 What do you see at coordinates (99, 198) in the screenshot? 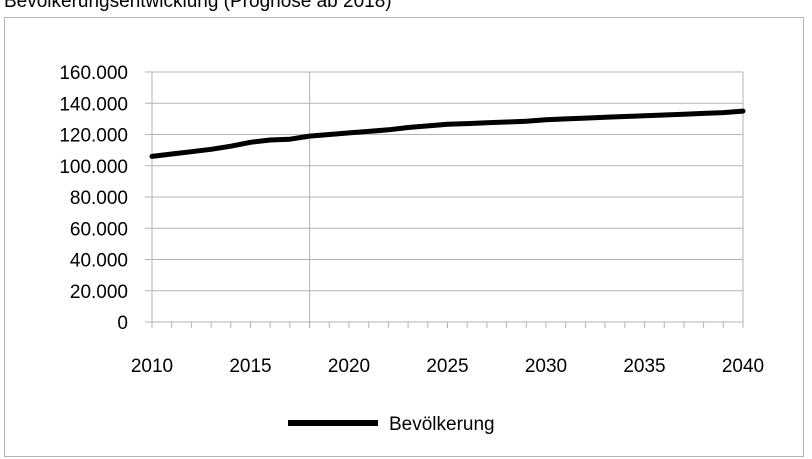
I see `y-tick-label: 80.000` at bounding box center [99, 198].